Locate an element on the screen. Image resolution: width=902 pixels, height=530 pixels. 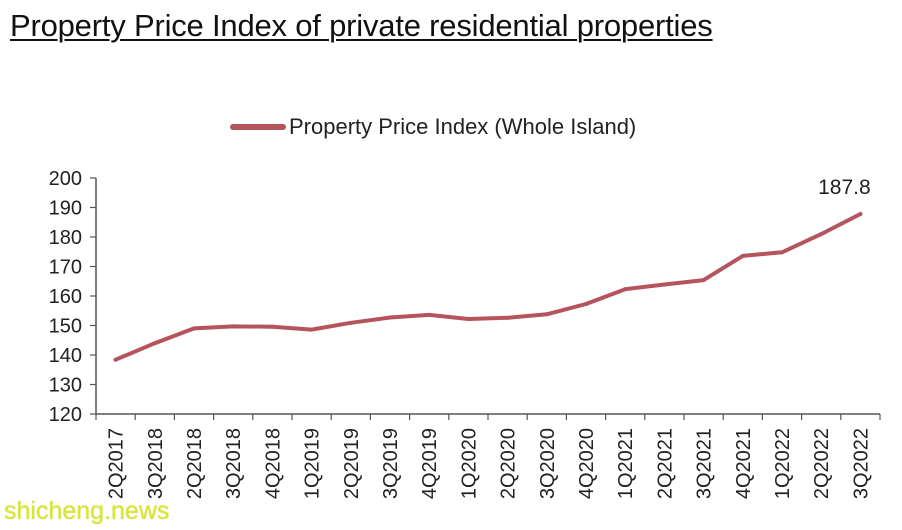
x-tick-label: 4Q2019 is located at coordinates (430, 463).